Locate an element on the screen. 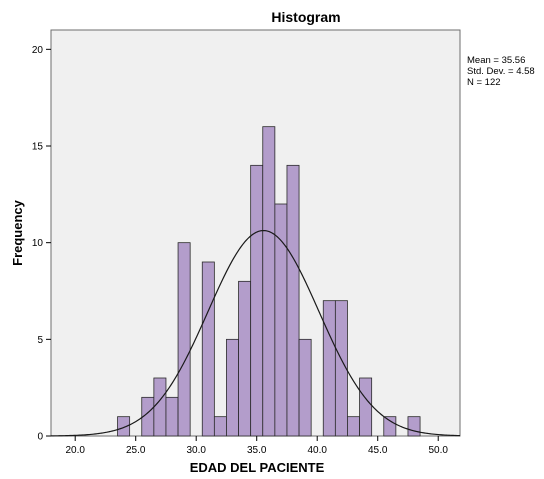 This screenshot has height=479, width=544. y-tick-label: 0 is located at coordinates (40, 437).